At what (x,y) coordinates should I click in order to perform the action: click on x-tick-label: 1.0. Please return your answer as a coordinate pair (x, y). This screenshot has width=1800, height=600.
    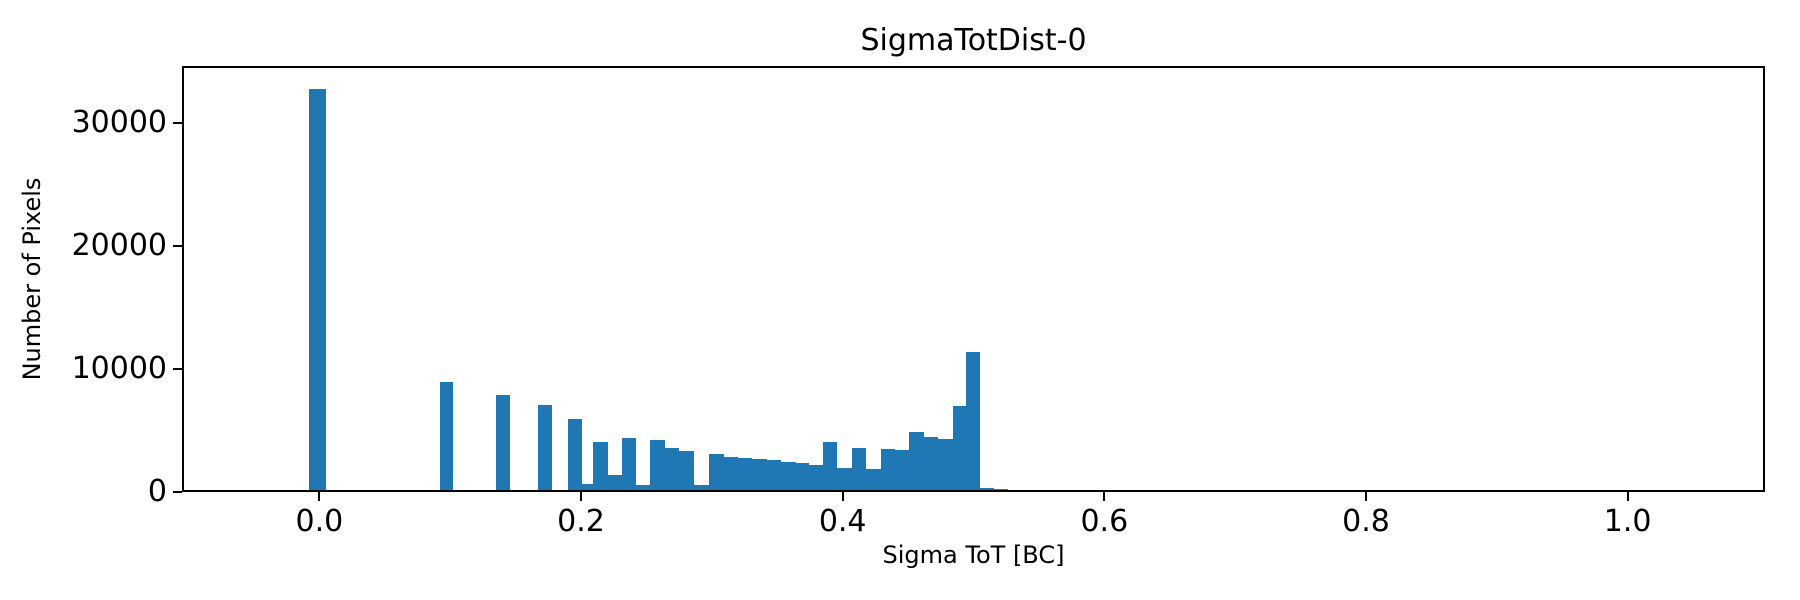
    Looking at the image, I should click on (1627, 521).